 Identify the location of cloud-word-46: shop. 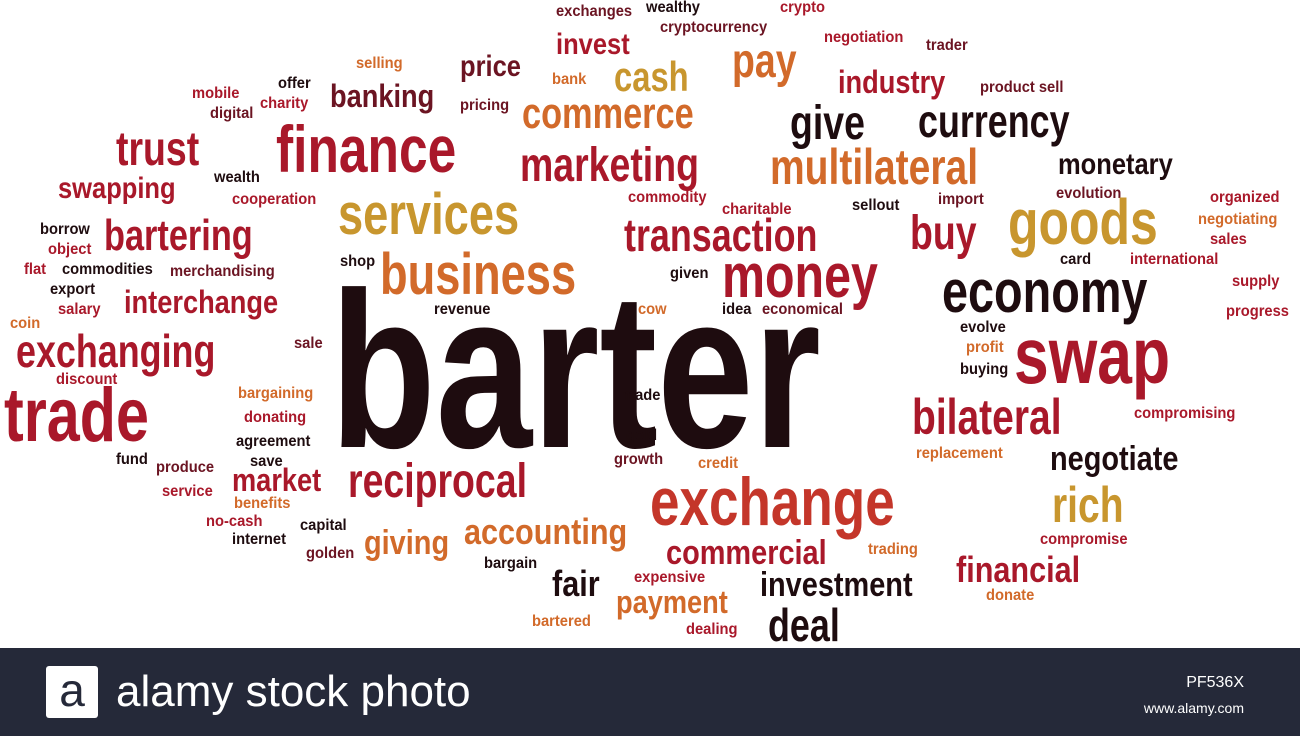
(358, 261).